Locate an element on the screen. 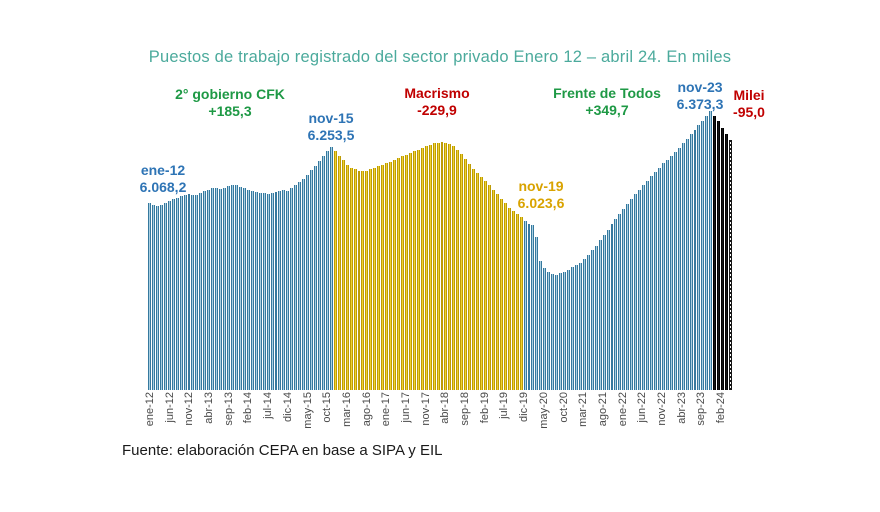  x-tick-label: sep-23 is located at coordinates (701, 409).